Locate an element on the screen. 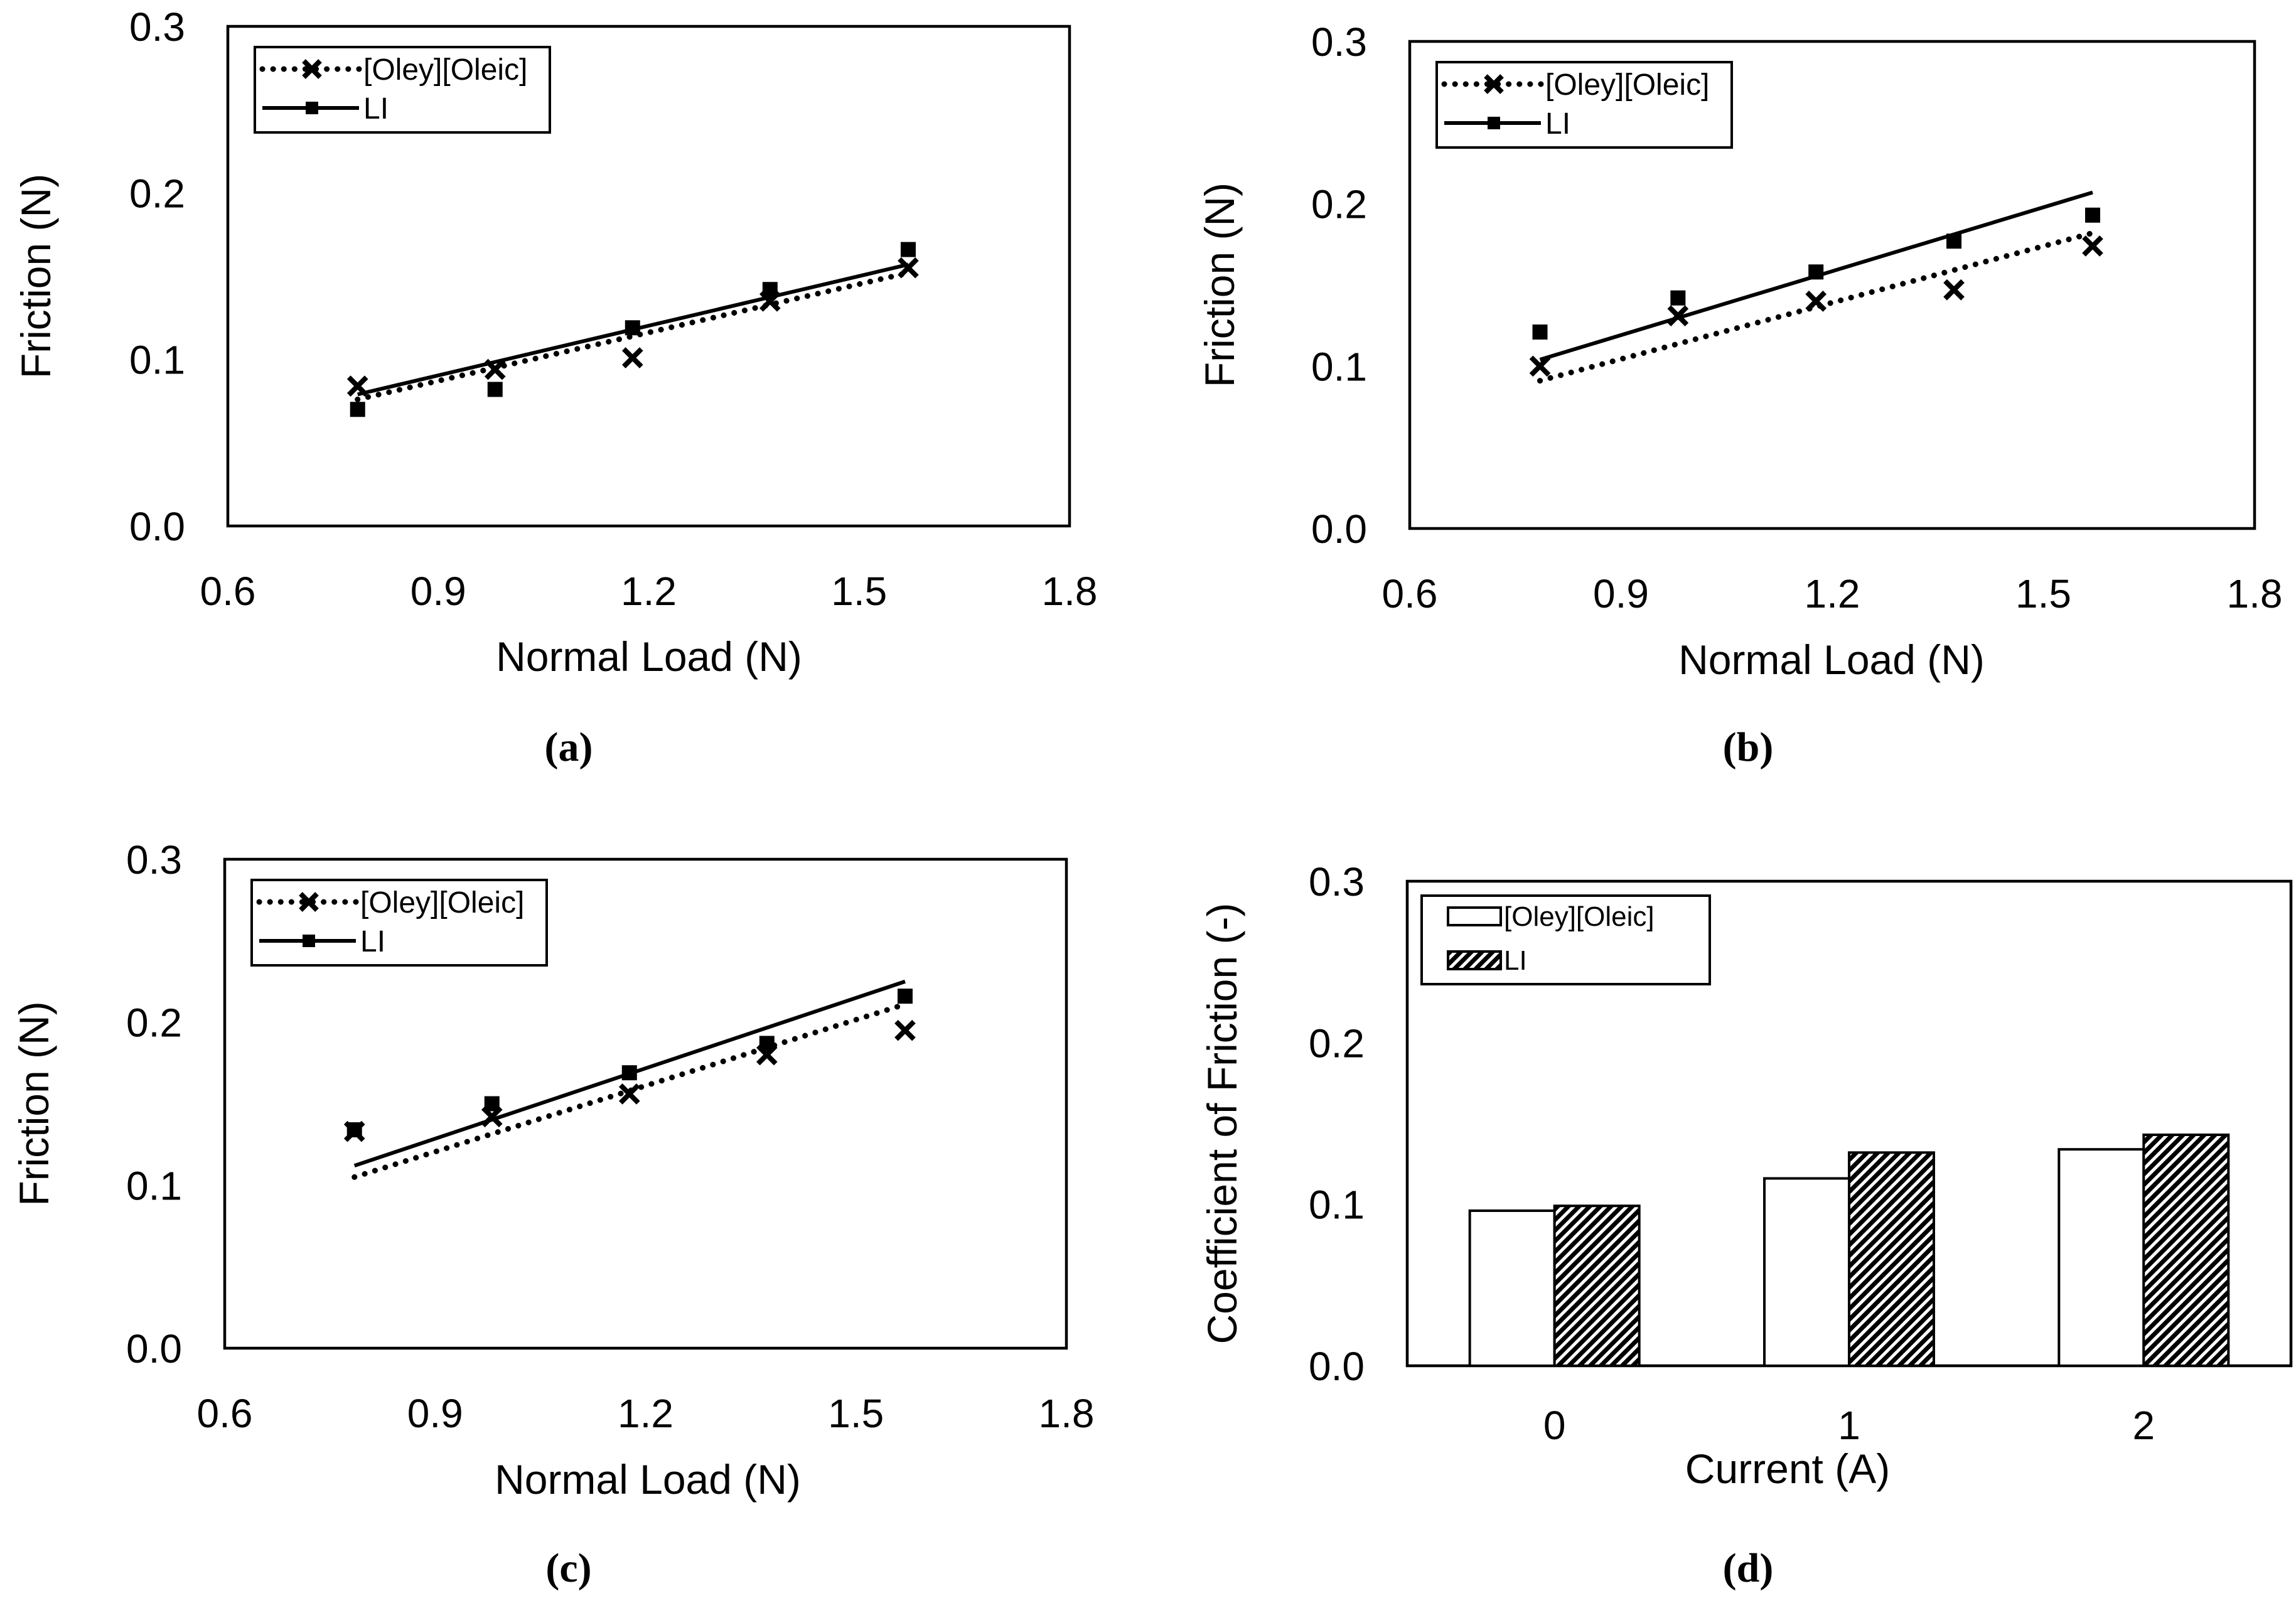 This screenshot has width=2296, height=1598. x-tick-label: 1 is located at coordinates (1849, 1425).